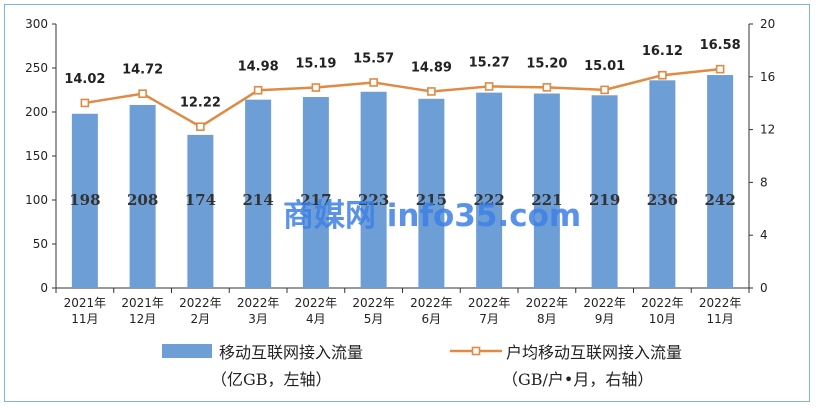 This screenshot has width=816, height=408. I want to click on x-tick-label-month: 4月, so click(316, 319).